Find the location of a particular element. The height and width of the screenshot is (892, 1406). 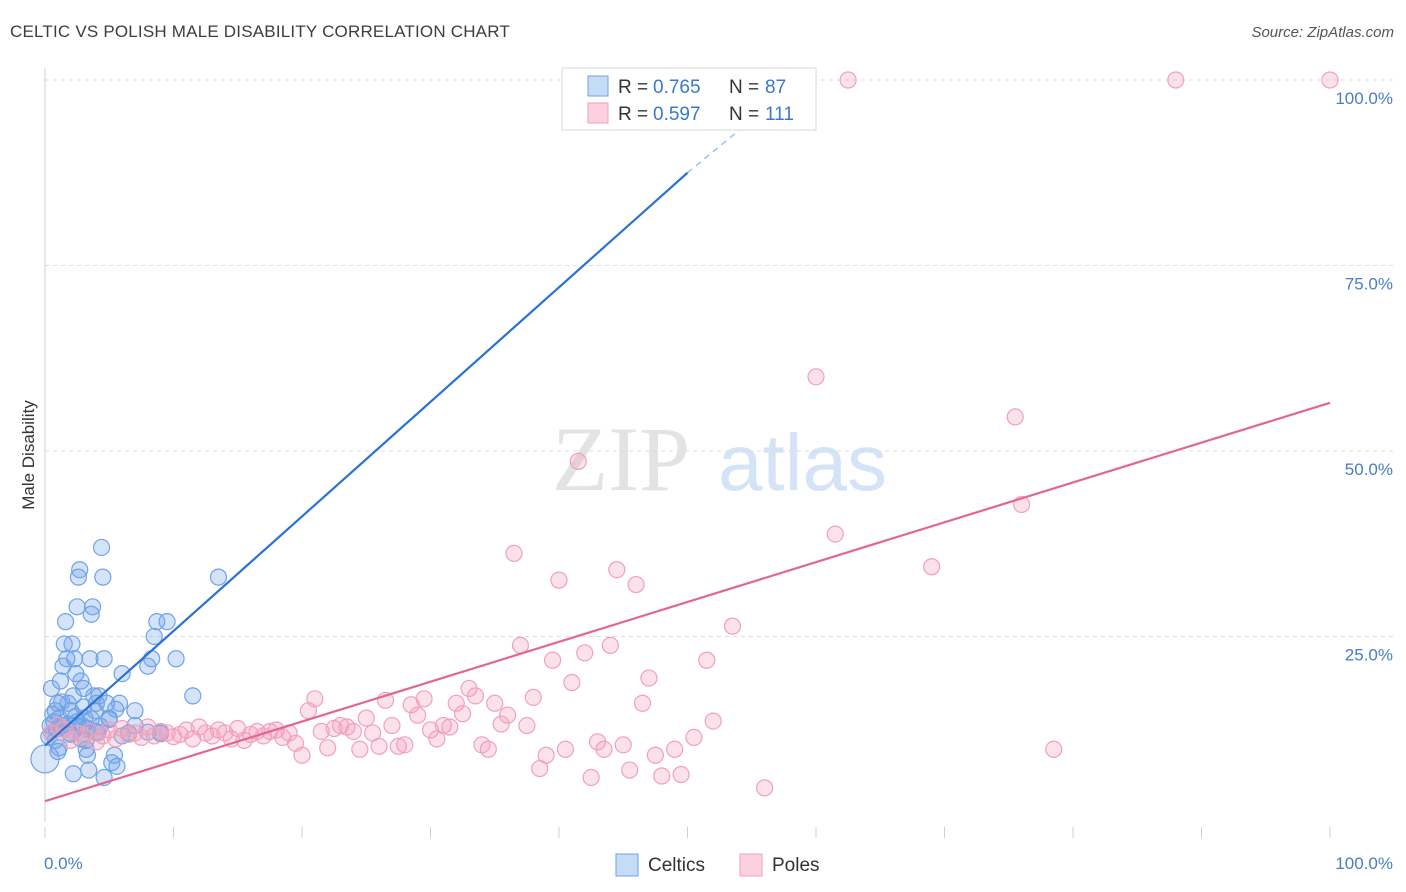

source-label: Source: ZipAtlas.com is located at coordinates (1322, 32).